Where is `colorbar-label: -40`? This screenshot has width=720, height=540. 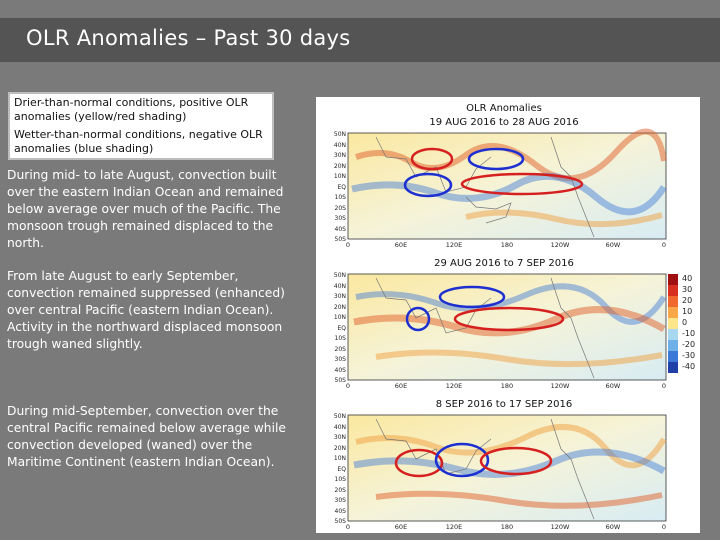 colorbar-label: -40 is located at coordinates (688, 366).